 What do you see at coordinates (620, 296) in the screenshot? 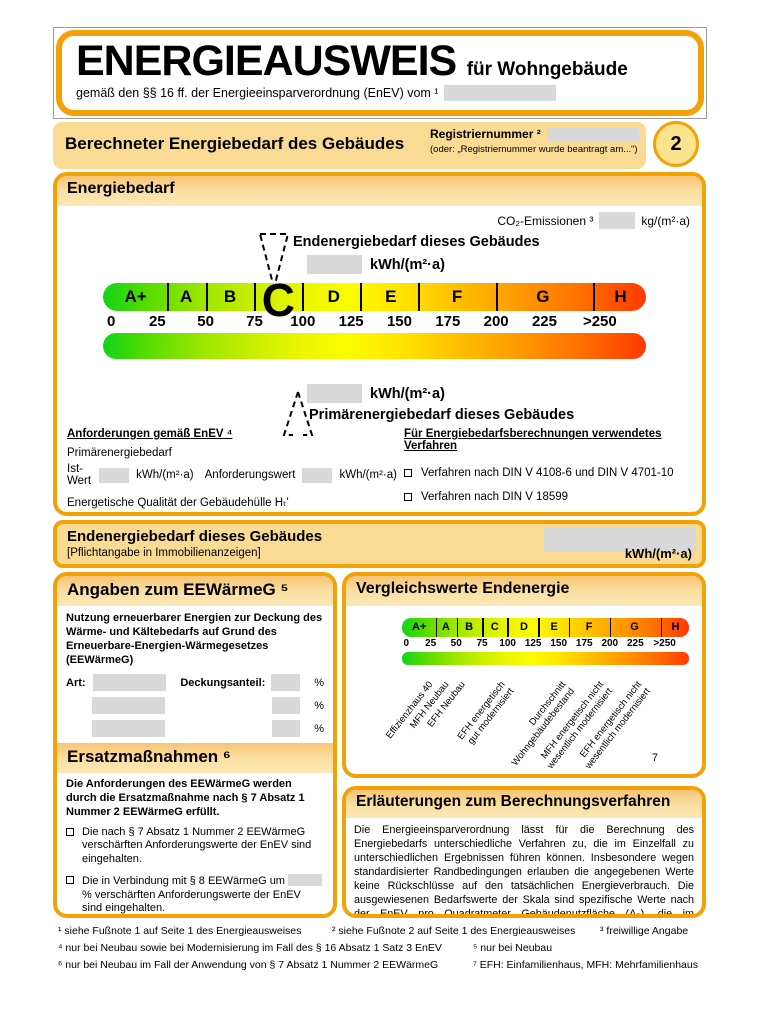
I see `class-h: H` at bounding box center [620, 296].